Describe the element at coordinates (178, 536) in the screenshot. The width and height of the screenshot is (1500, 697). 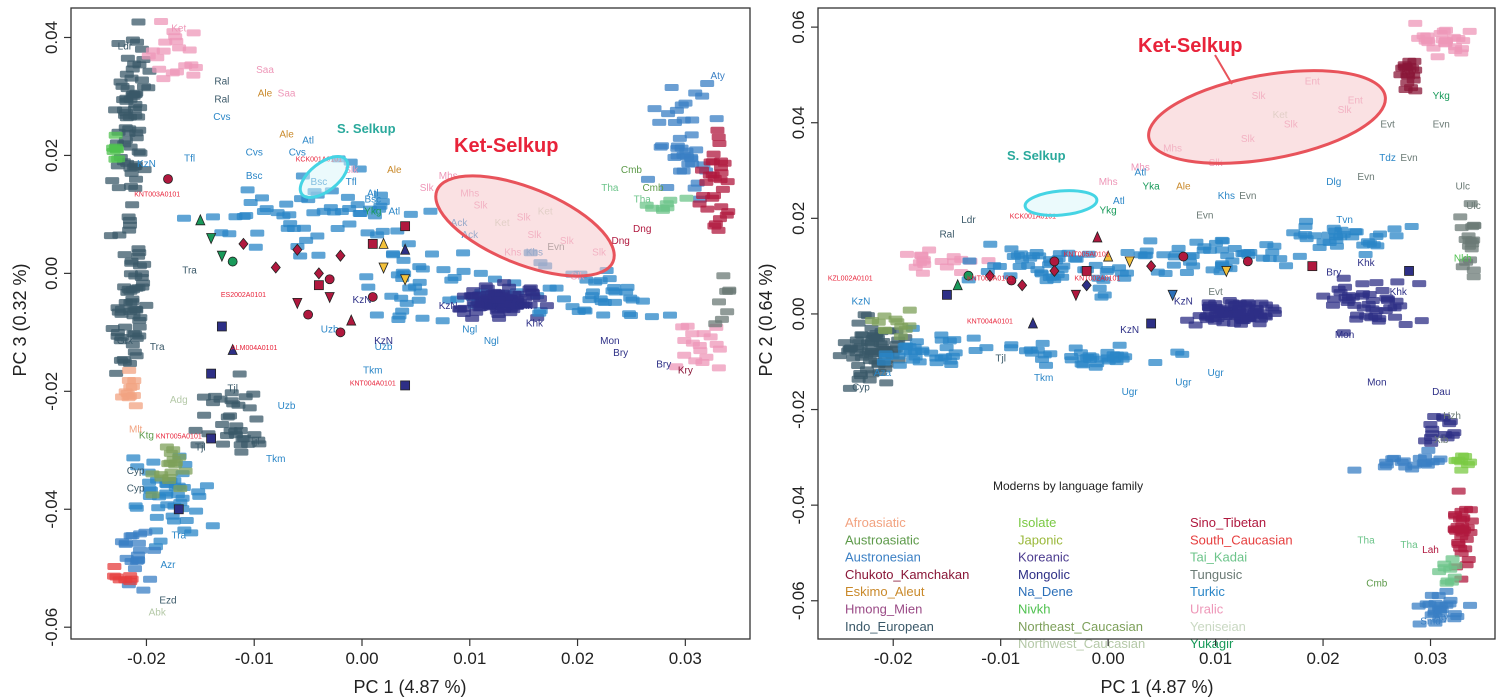
I see `population-label: Tra` at that location.